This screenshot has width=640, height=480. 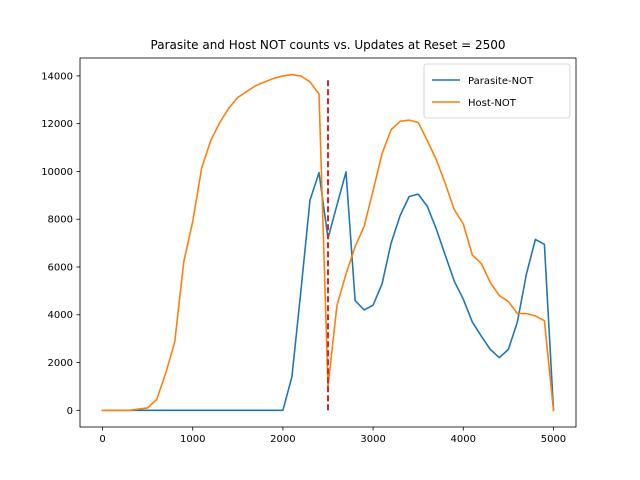 I want to click on legend: Parasite-NOT Host-NOT, so click(x=497, y=91).